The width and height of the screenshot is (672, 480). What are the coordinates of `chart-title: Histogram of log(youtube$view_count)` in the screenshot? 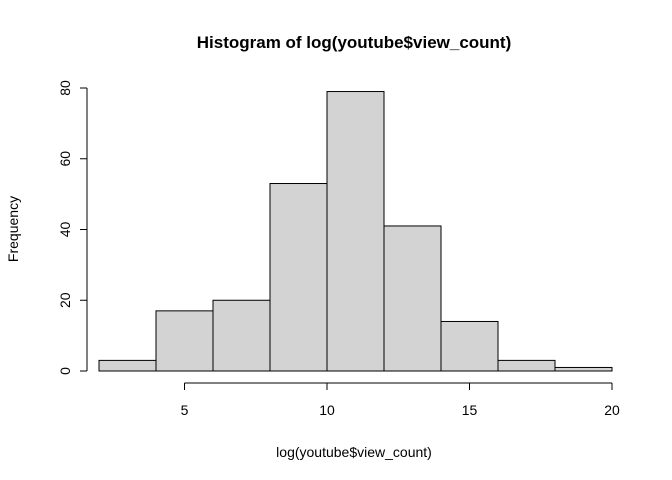 It's located at (354, 42).